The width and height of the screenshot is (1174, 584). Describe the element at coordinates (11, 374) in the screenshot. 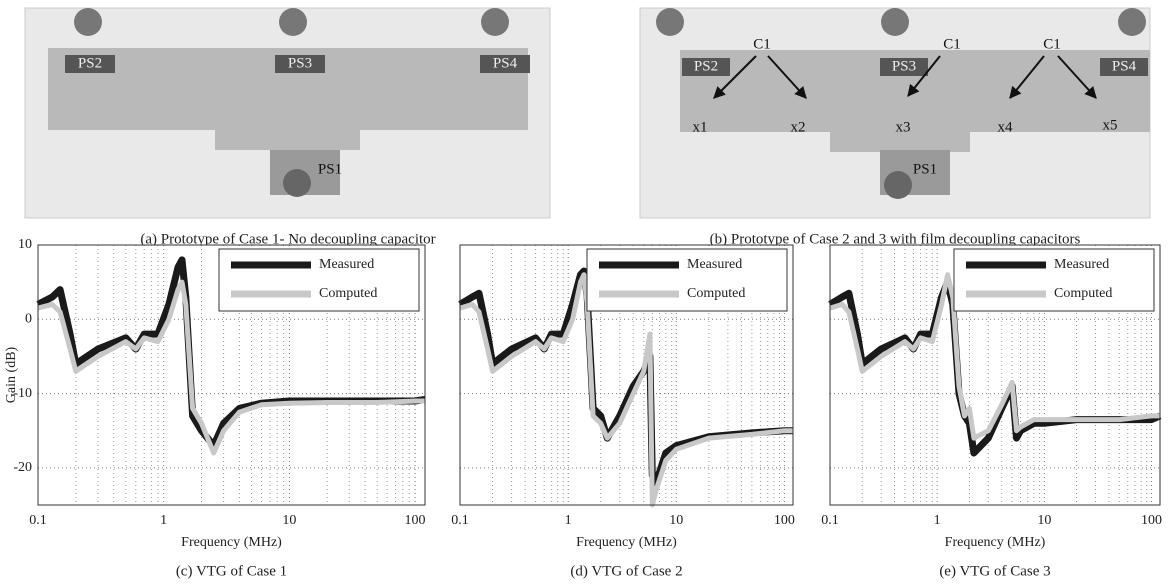

I see `y-axis-label: Gain (dB)` at that location.